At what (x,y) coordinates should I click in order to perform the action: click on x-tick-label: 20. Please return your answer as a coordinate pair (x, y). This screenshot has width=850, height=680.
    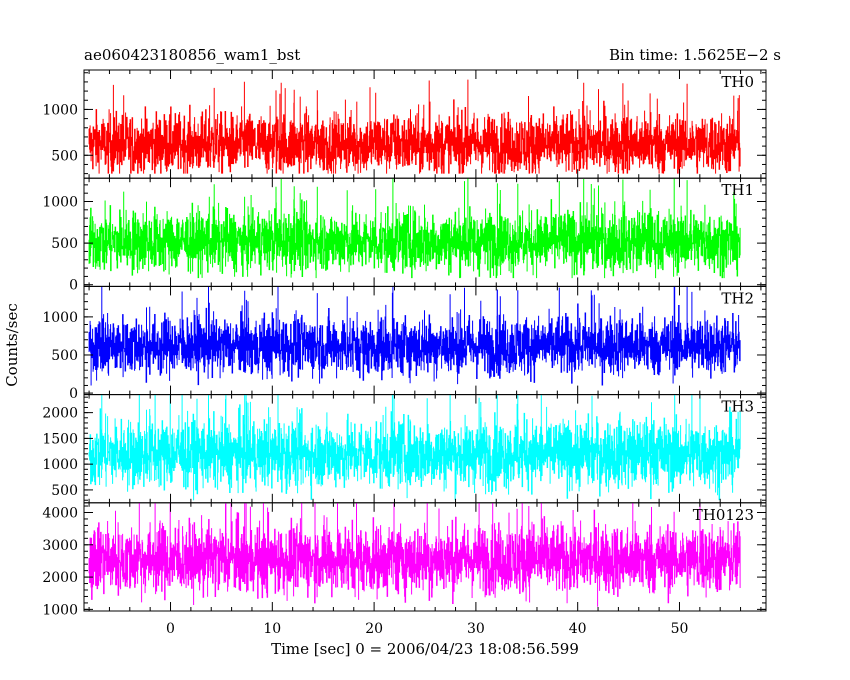
    Looking at the image, I should click on (374, 629).